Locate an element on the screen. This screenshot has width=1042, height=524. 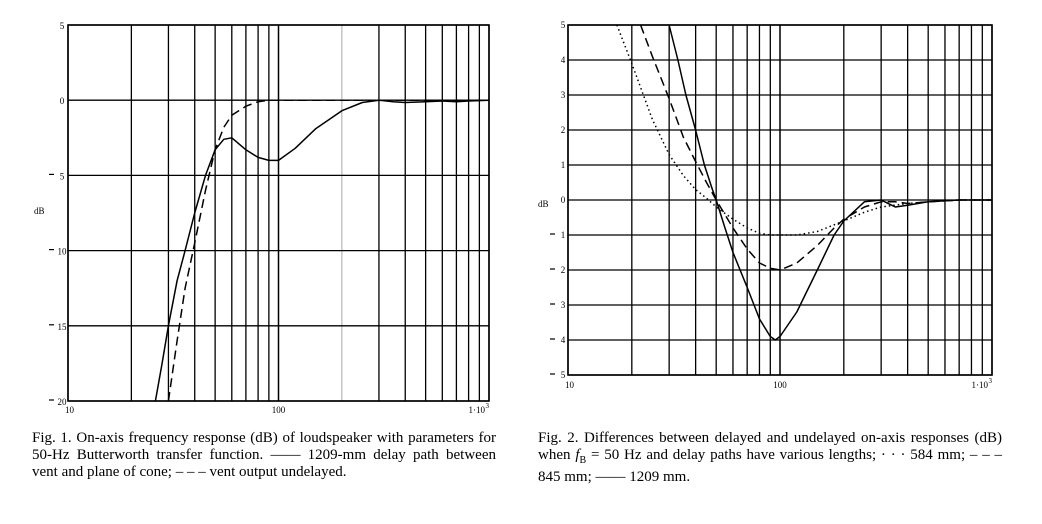
fig1-caption-label: Fig. 1. is located at coordinates (52, 438).